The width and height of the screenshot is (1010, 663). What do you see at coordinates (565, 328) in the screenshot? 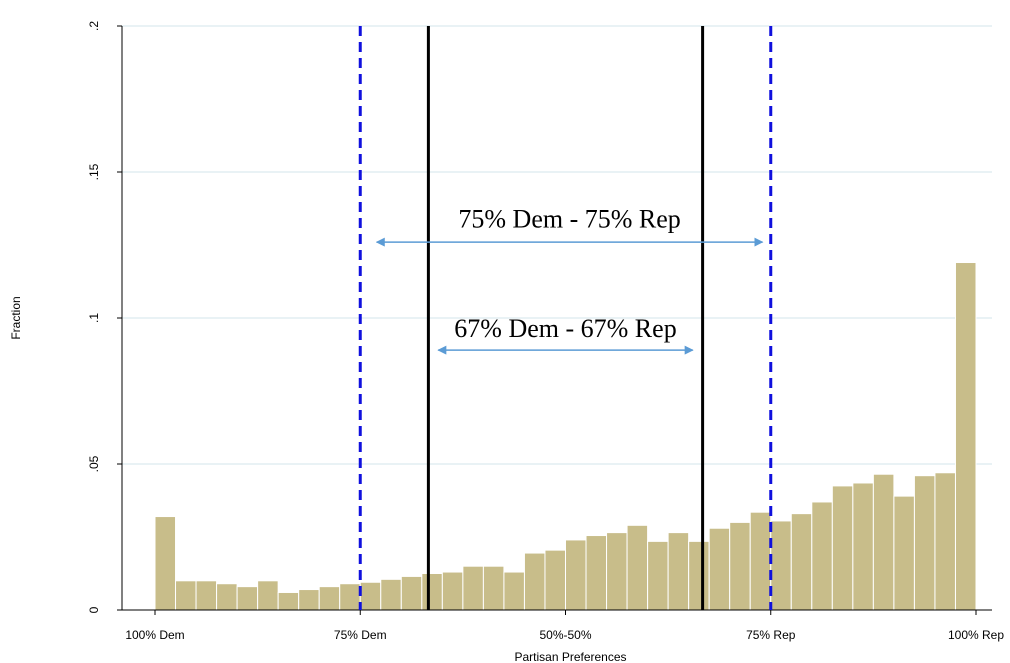
I see `annotation-label: 67% Dem - 67% Rep` at bounding box center [565, 328].